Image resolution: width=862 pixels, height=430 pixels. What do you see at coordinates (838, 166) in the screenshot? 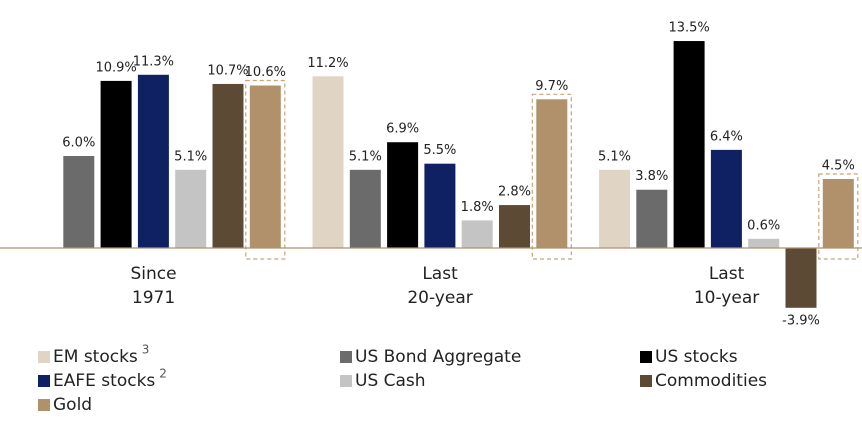
I see `value-label: 4.5%` at bounding box center [838, 166].